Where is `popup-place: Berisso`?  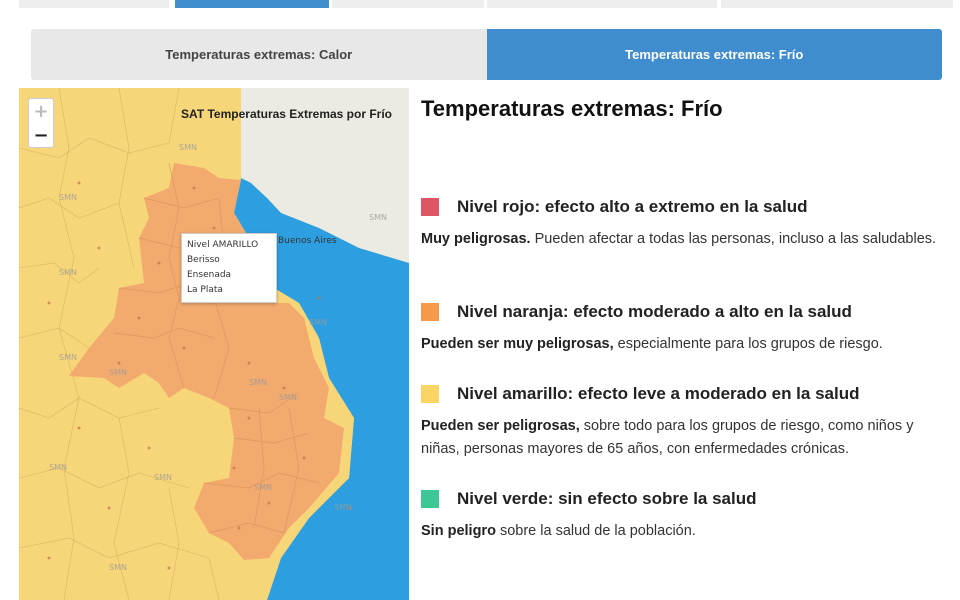 popup-place: Berisso is located at coordinates (203, 260).